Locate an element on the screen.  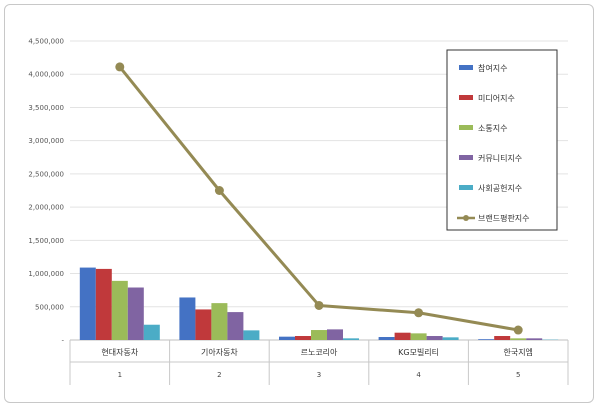
y-tick-label: 2,500,000 is located at coordinates (46, 174).